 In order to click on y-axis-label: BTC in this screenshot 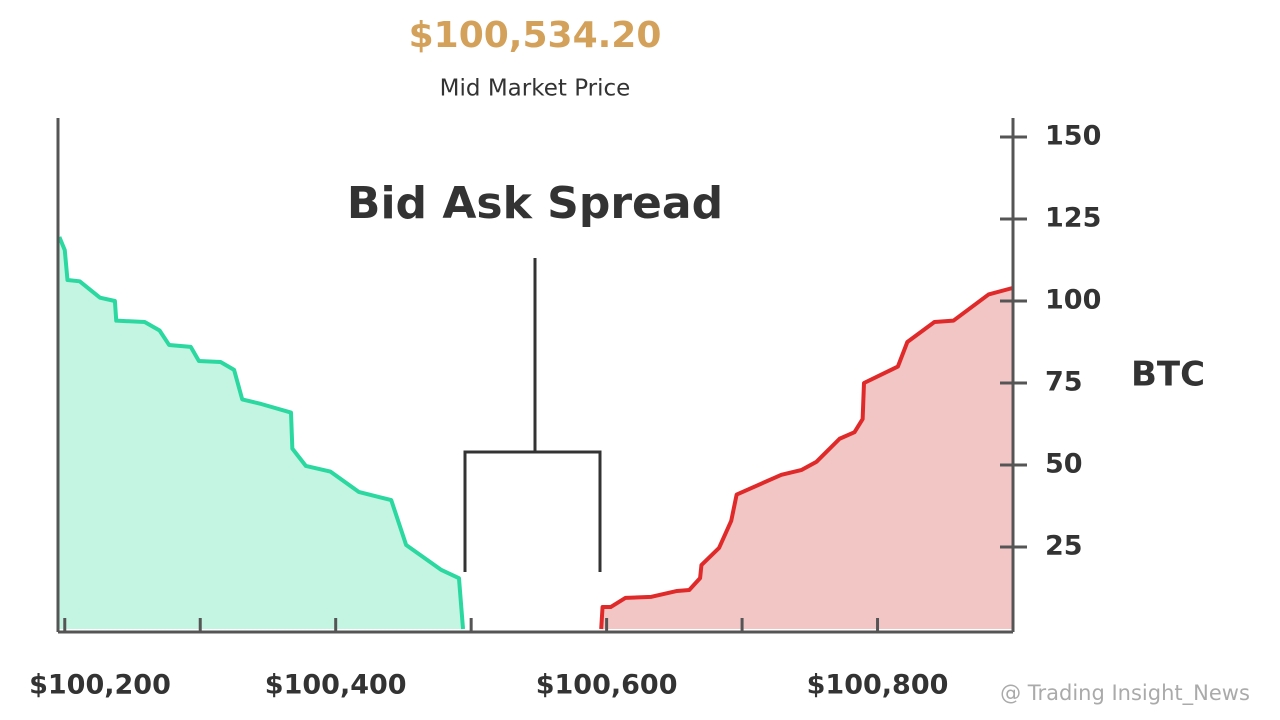, I will do `click(1168, 375)`.